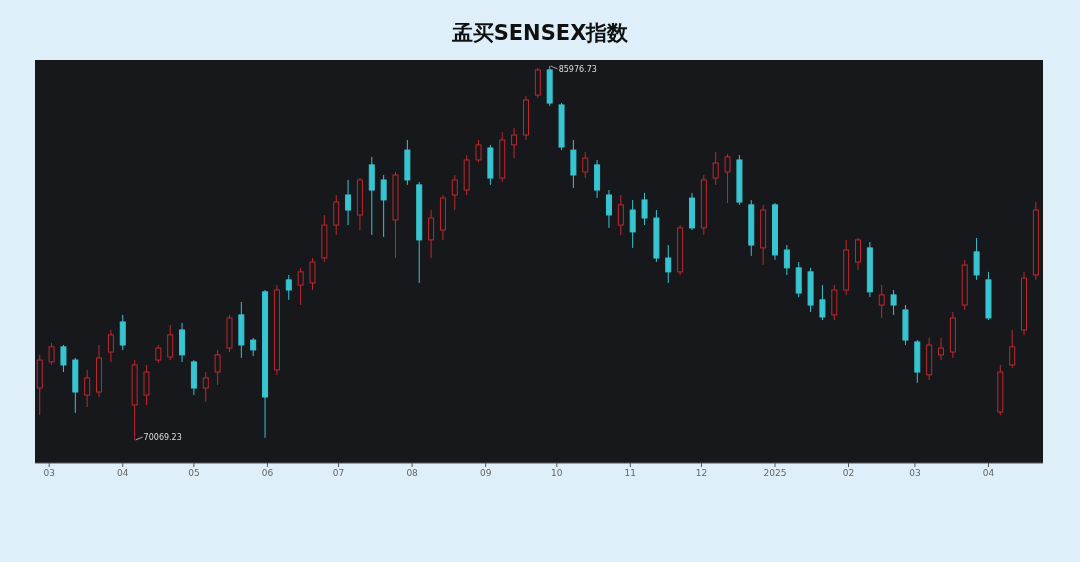 The height and width of the screenshot is (562, 1080). I want to click on x-tick-label: 10, so click(557, 473).